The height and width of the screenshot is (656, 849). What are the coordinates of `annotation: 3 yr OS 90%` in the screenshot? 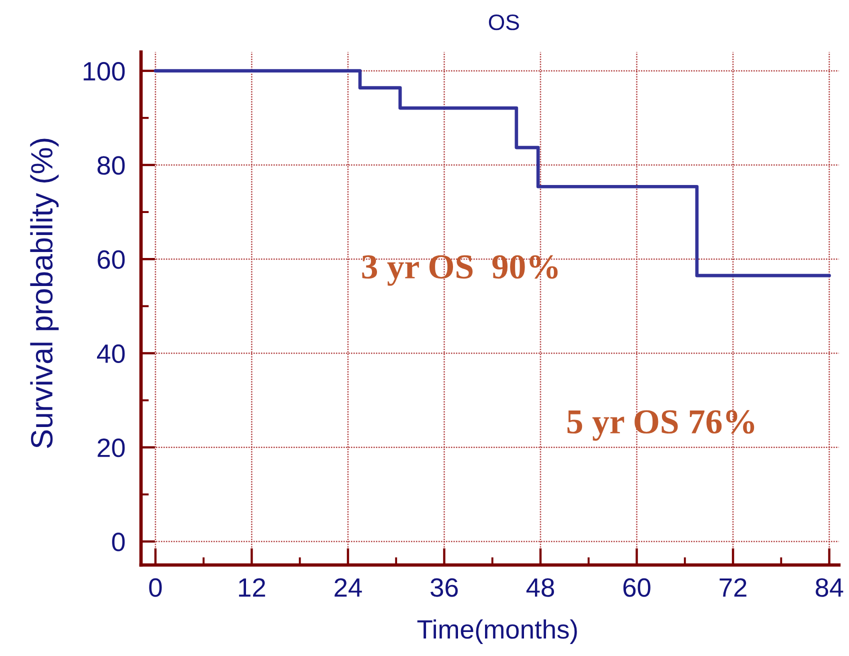 It's located at (460, 270).